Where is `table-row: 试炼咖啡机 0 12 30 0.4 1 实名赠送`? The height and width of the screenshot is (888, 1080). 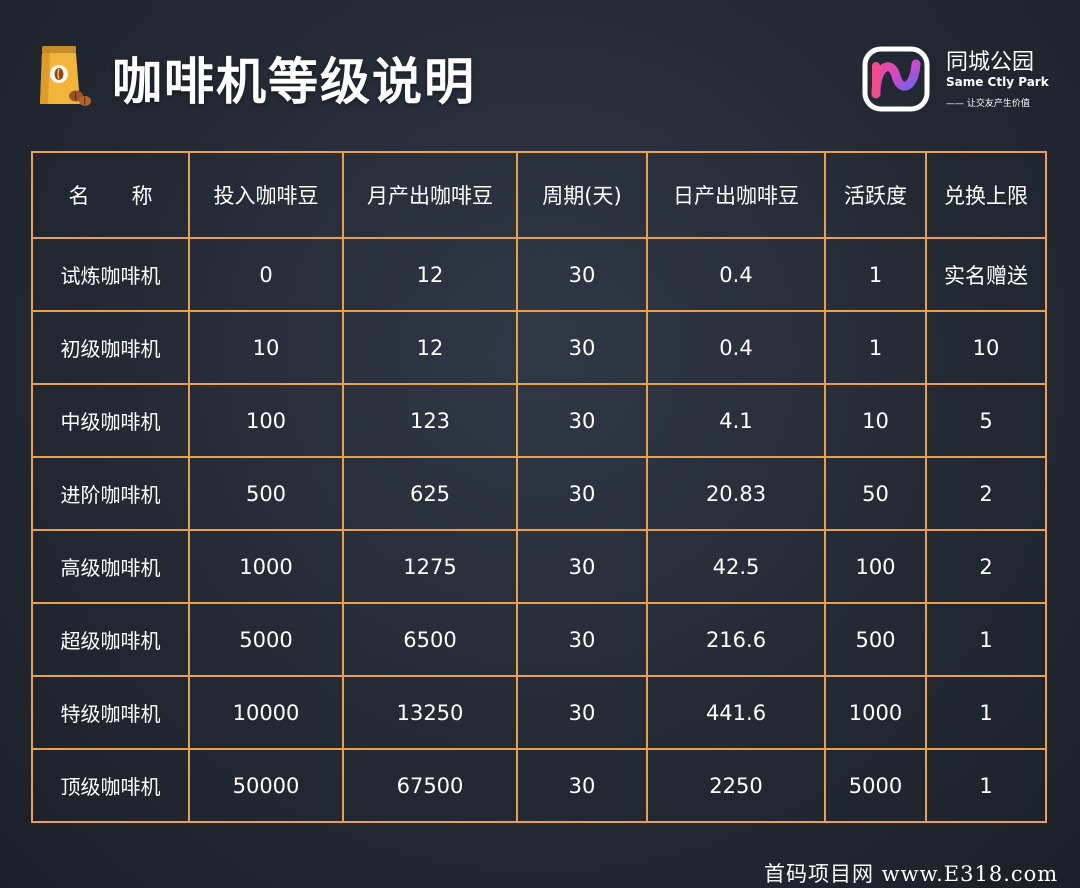
table-row: 试炼咖啡机 0 12 30 0.4 1 实名赠送 is located at coordinates (539, 274).